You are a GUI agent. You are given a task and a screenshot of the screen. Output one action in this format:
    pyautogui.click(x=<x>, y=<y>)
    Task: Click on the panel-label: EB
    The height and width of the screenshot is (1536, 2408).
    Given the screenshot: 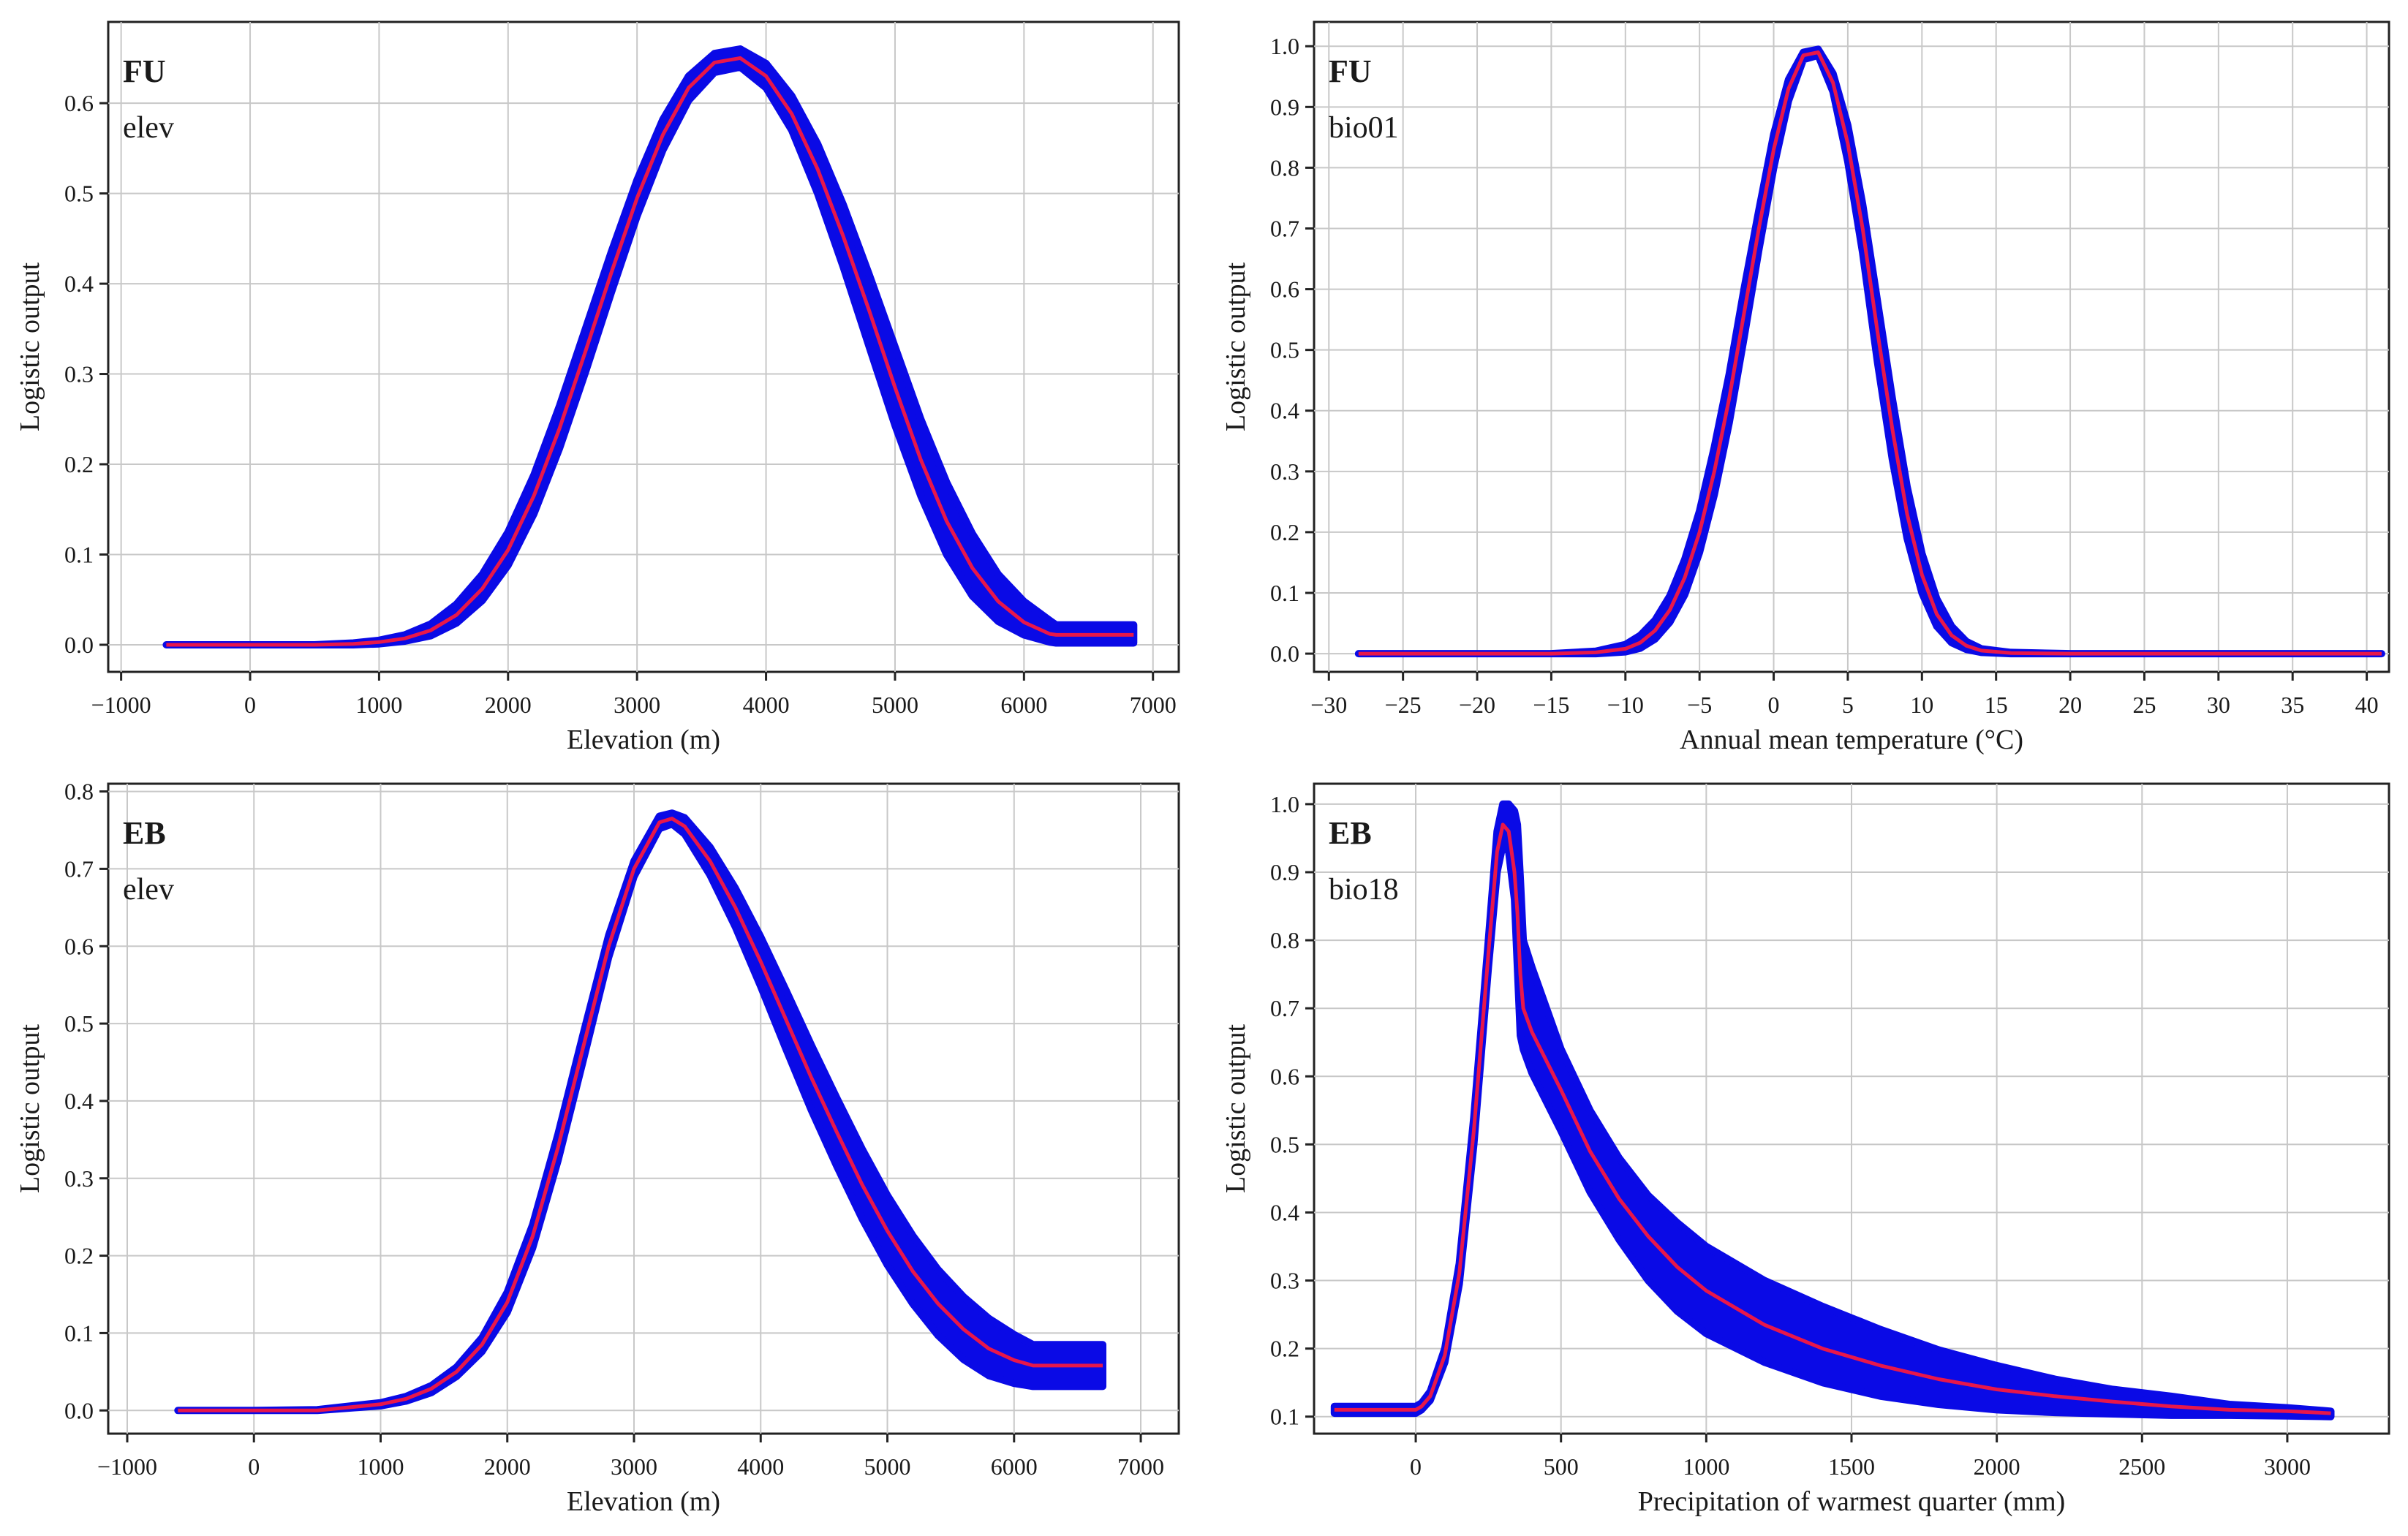 What is the action you would take?
    pyautogui.click(x=1350, y=833)
    